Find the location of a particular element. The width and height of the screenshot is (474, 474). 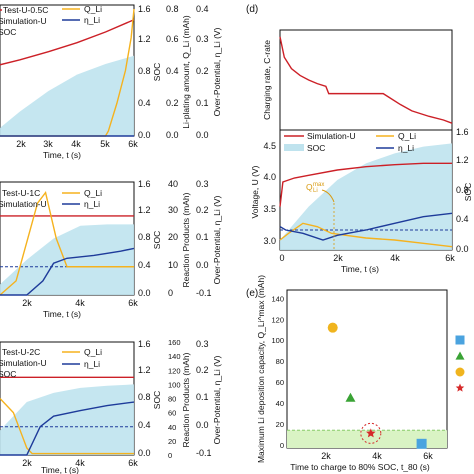

series-c-soc-area is located at coordinates (67, 419).